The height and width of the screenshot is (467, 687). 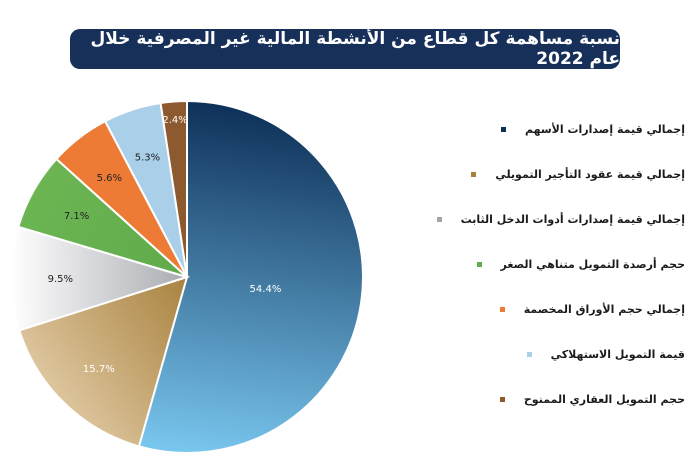 I want to click on legend-item: حجم التمويل العقاري الممنوح, so click(x=542, y=399).